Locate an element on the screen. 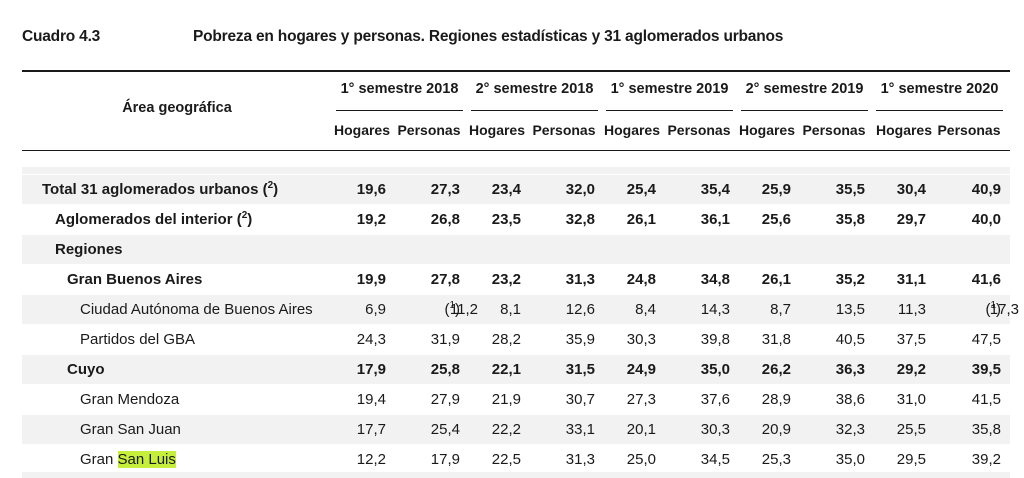  cell-value: 22,5 is located at coordinates (506, 459).